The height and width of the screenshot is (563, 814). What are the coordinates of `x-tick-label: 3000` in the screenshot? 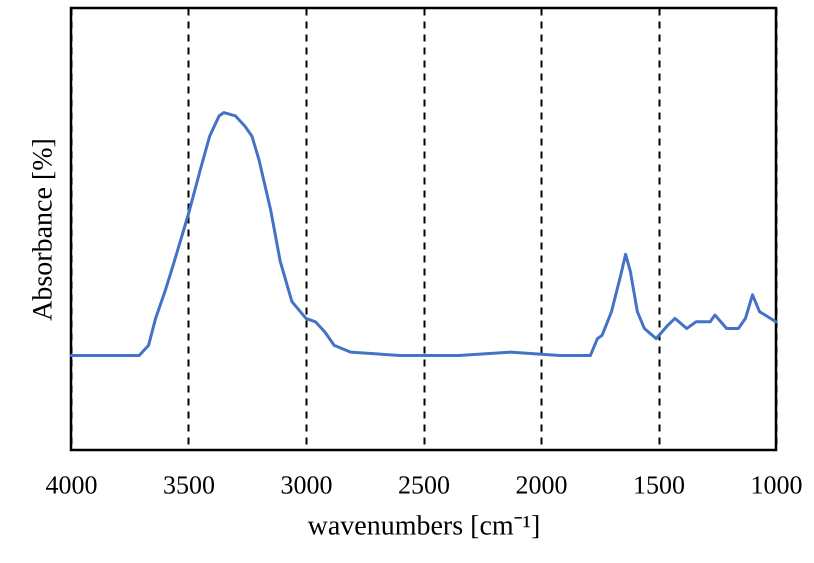 It's located at (306, 485).